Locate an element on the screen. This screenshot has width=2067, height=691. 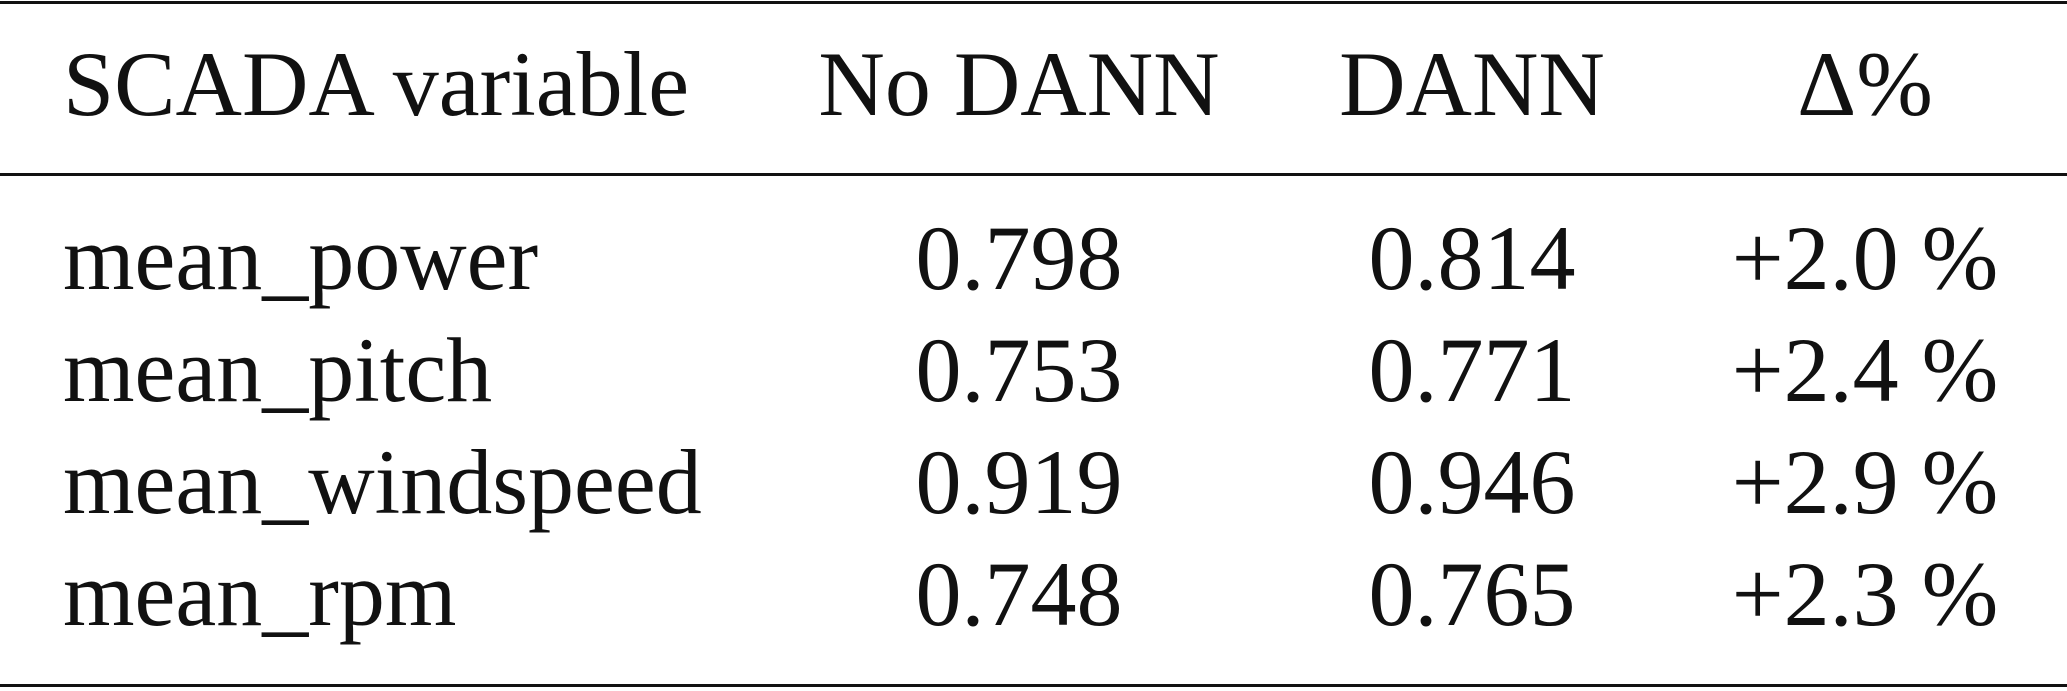
variable-cell: mean_rpm is located at coordinates (260, 594).